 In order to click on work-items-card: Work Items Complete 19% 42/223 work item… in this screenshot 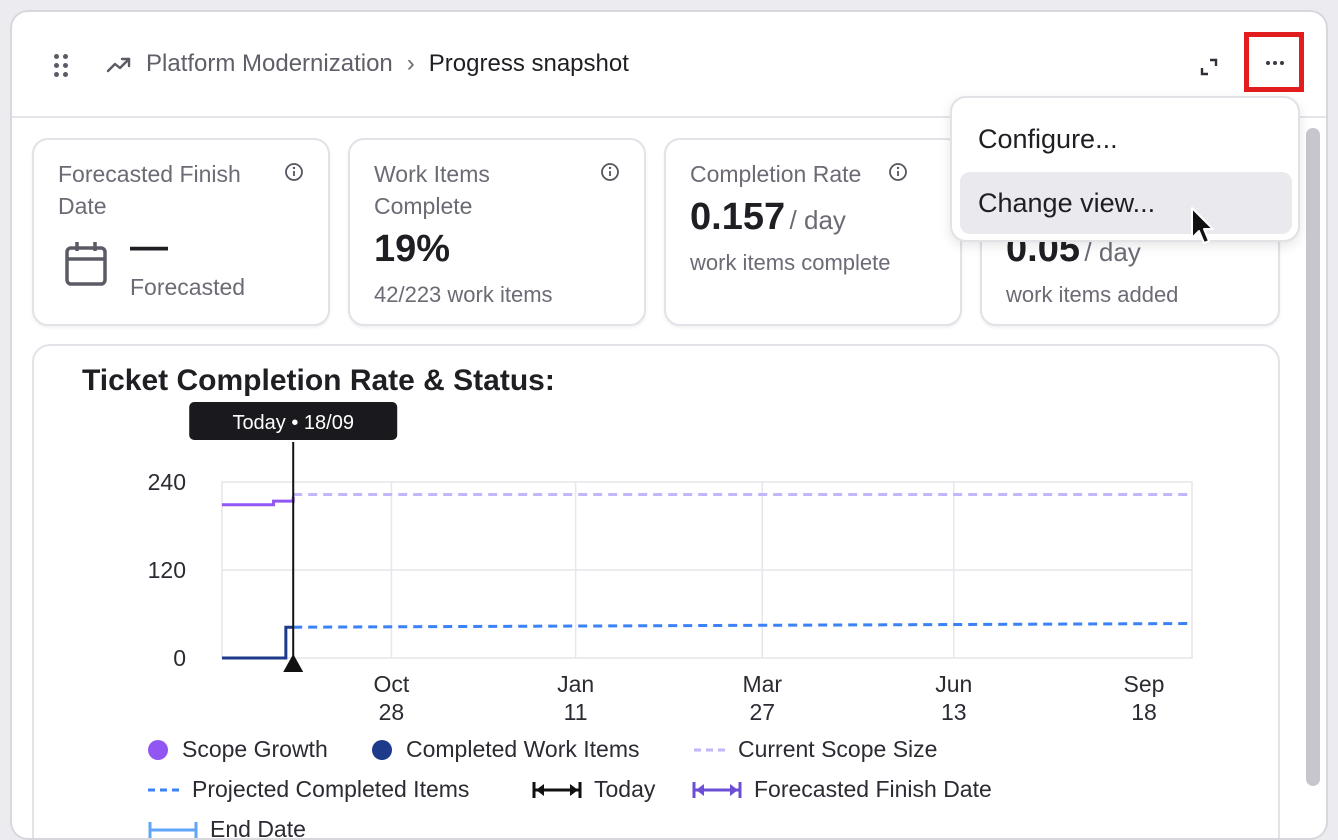, I will do `click(497, 232)`.